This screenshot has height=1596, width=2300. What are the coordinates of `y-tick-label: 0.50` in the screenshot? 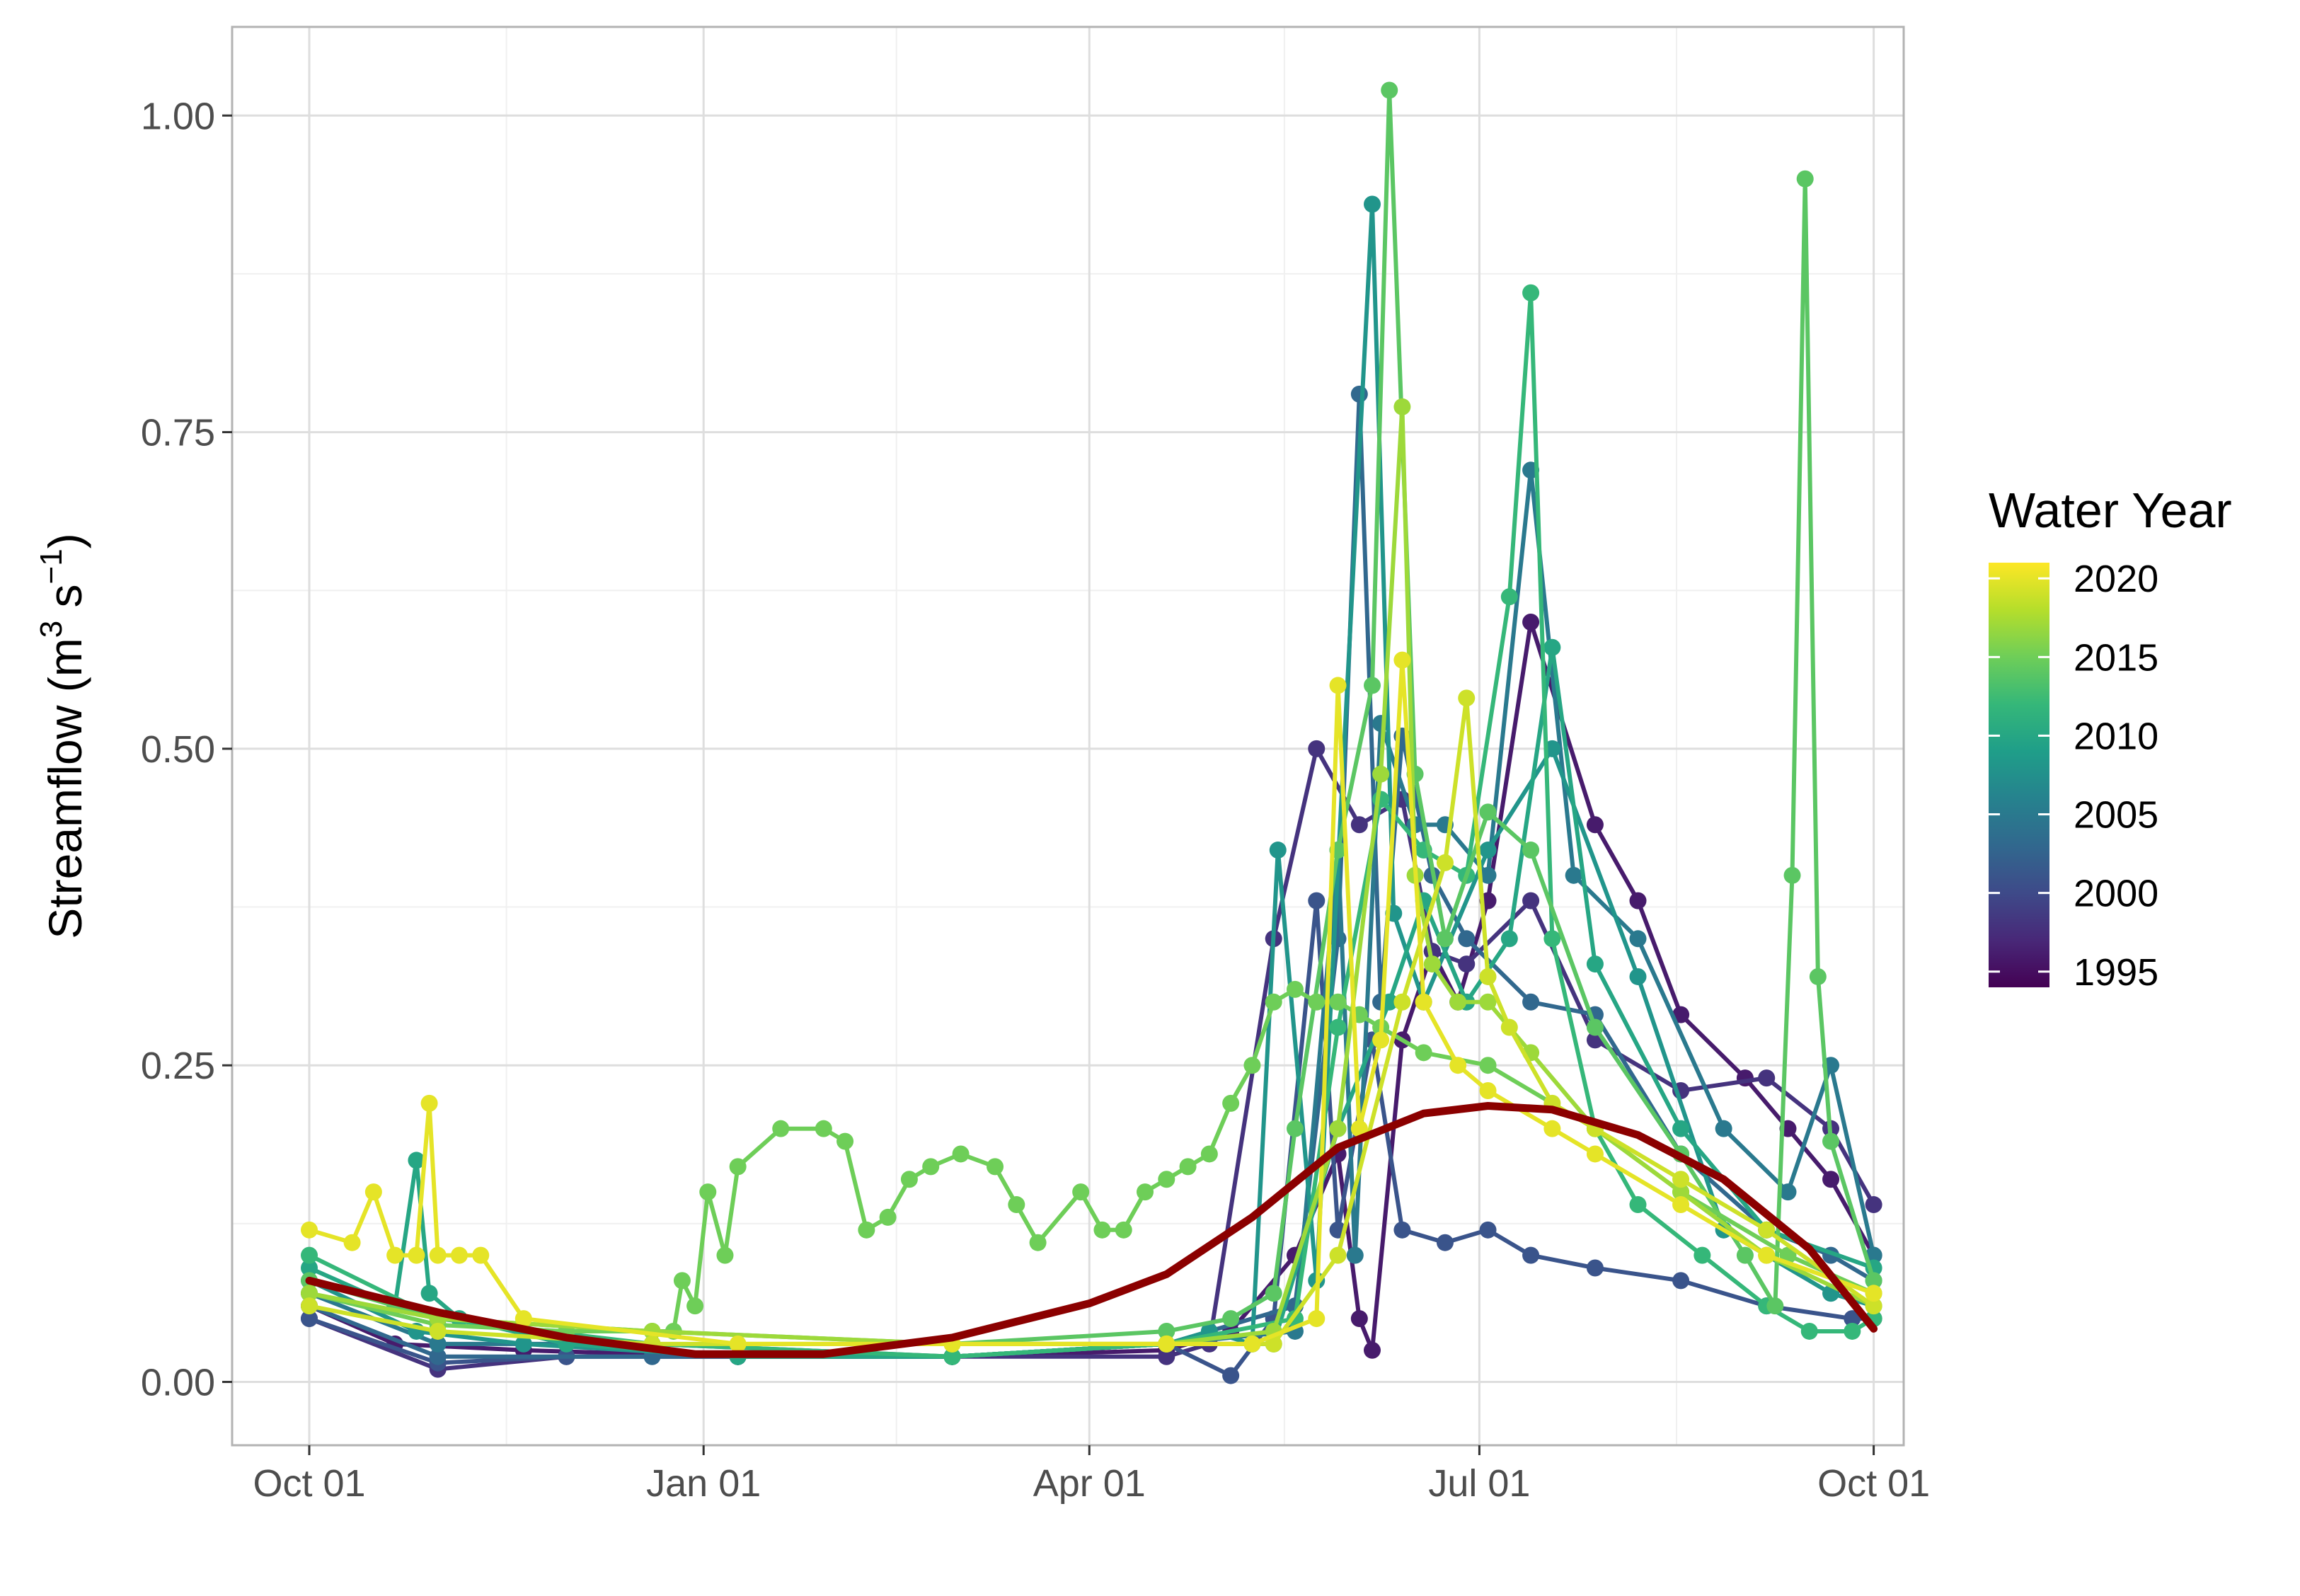 It's located at (178, 749).